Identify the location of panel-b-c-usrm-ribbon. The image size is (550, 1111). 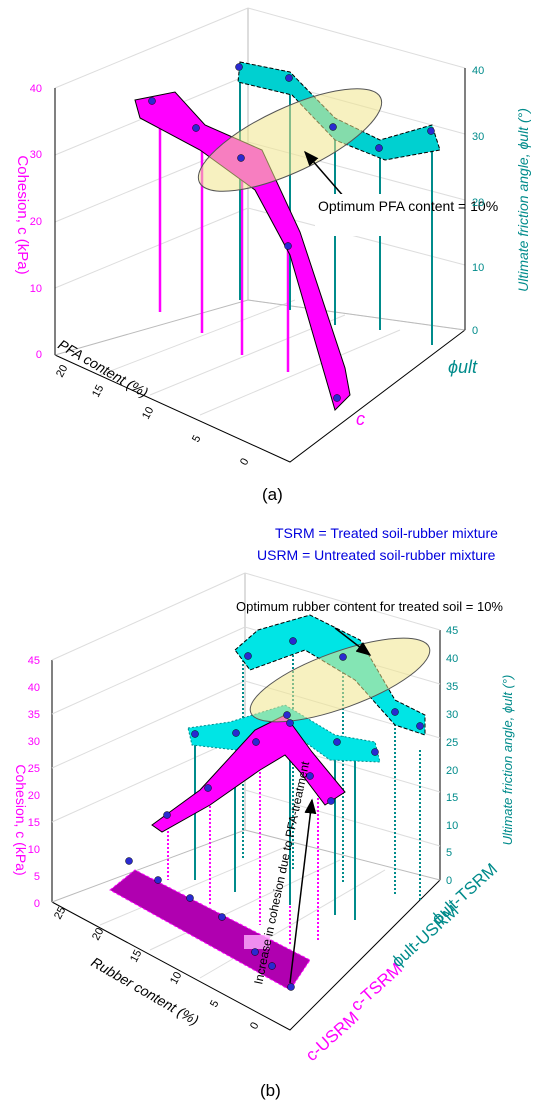
(210, 930).